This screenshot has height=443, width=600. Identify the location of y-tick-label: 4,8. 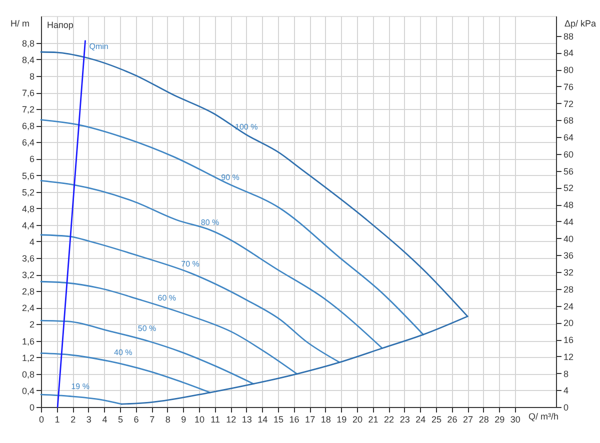
(28, 209).